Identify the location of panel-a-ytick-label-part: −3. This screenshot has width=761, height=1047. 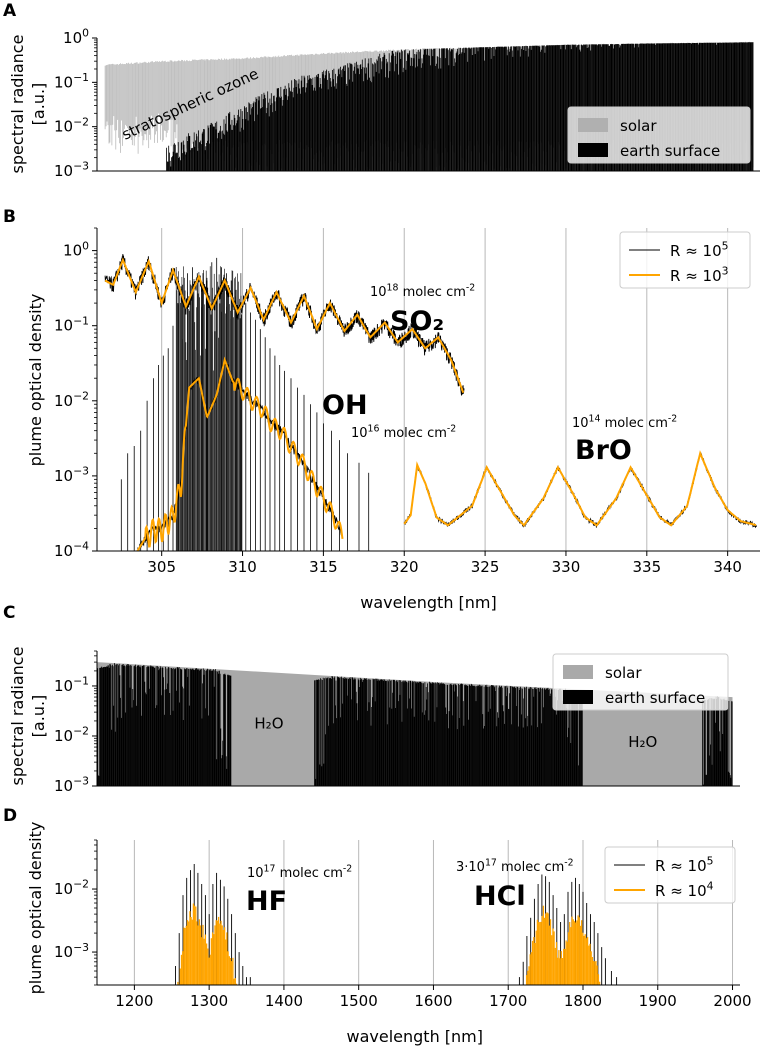
(81, 166).